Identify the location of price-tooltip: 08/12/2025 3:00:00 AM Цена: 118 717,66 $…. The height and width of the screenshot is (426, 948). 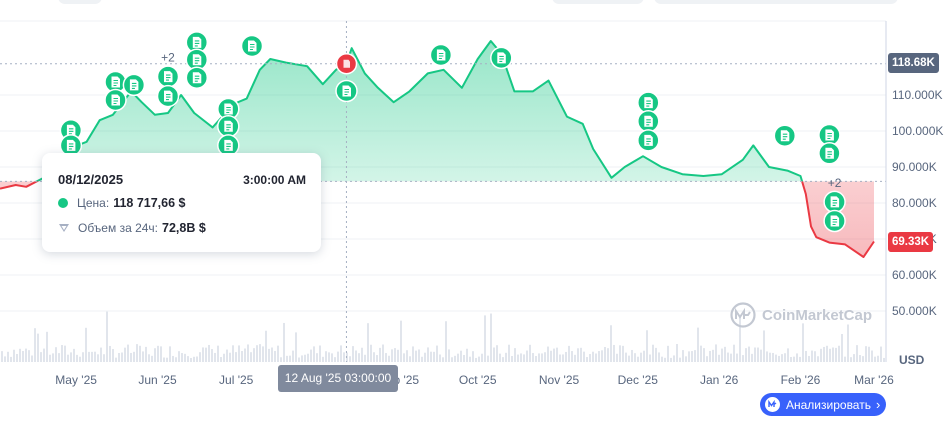
(181, 202).